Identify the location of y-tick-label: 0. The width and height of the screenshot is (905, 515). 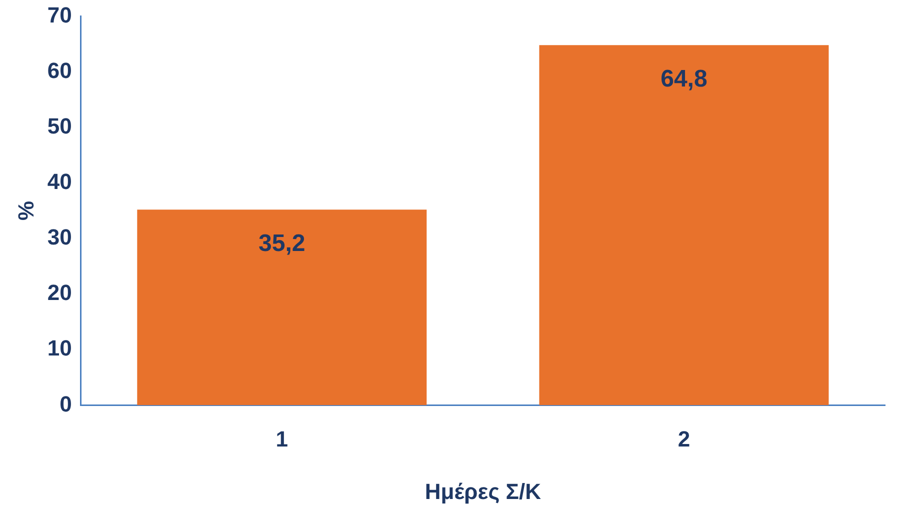
(66, 403).